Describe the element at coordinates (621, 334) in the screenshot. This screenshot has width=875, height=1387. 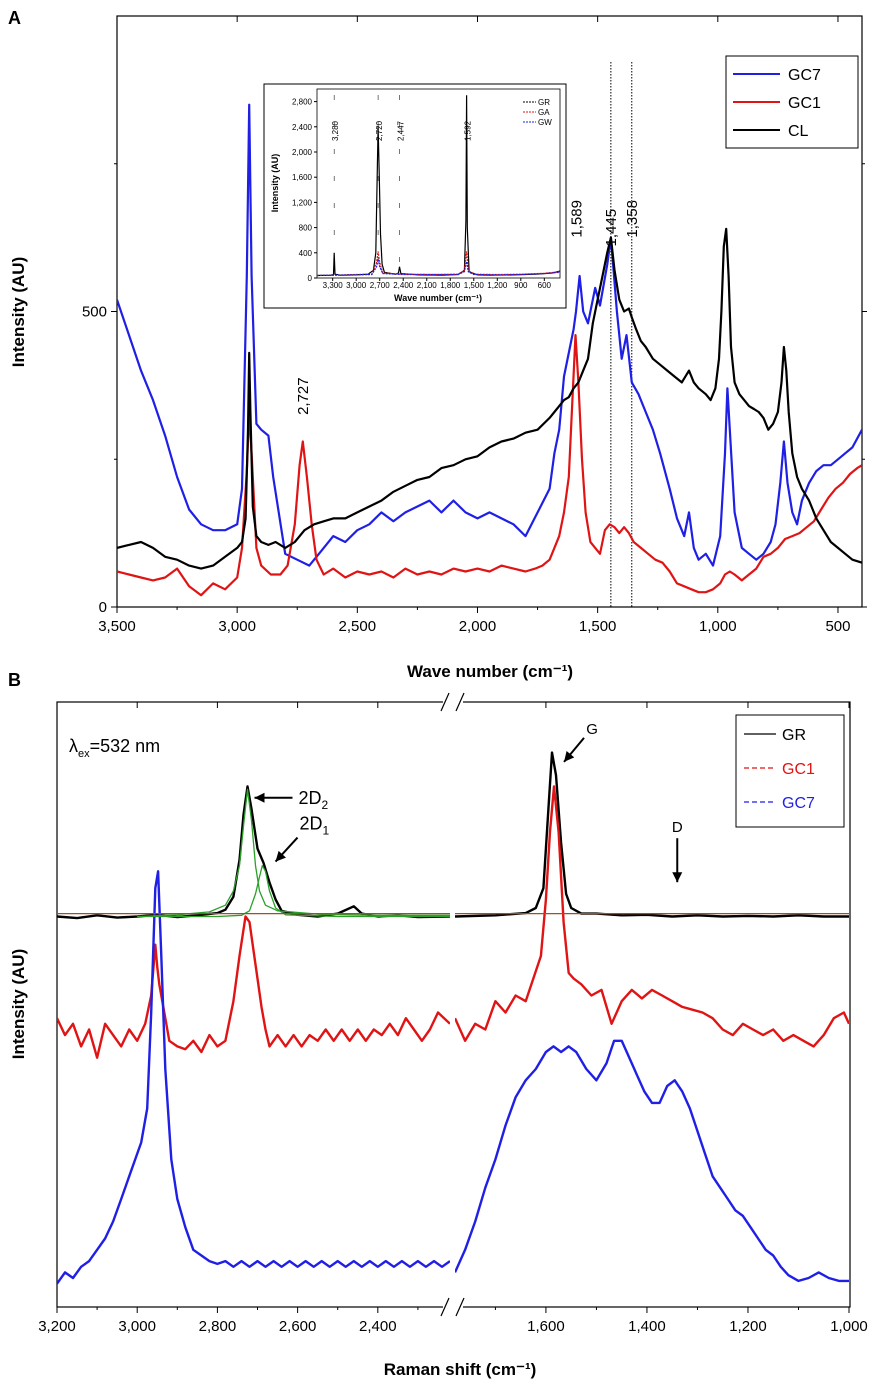
I see `panel-a-reference-lines` at that location.